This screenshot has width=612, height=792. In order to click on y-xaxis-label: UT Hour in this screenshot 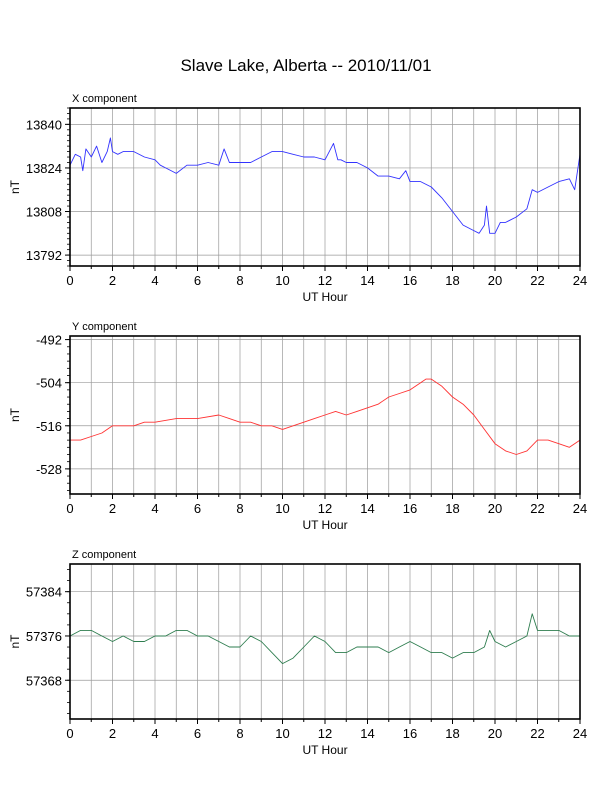, I will do `click(324, 525)`.